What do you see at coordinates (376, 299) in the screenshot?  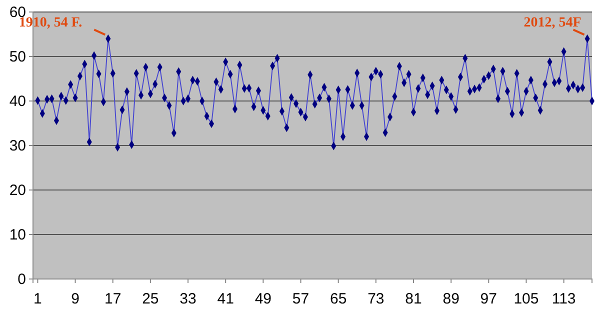 I see `x-tick-label: 73` at bounding box center [376, 299].